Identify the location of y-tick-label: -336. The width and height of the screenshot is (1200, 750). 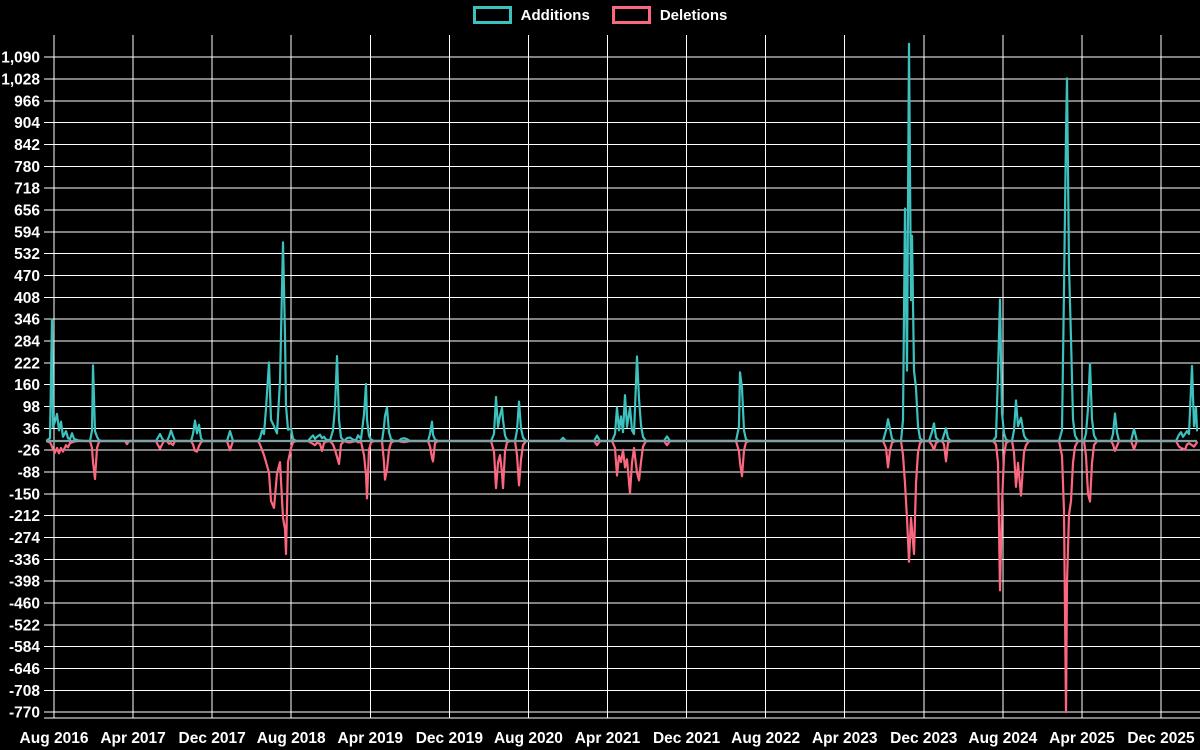
(24, 560).